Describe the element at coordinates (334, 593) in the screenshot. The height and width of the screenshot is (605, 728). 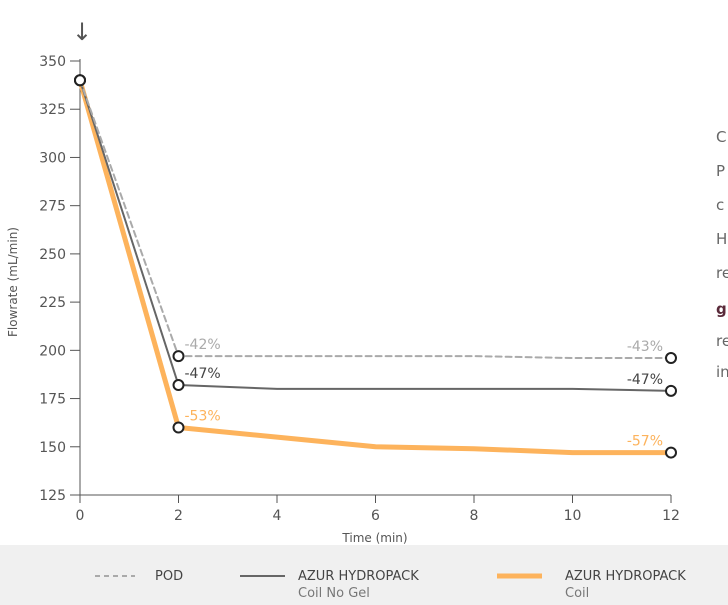
I see `legend-label-coil-no-gel-2: Coil No Gel` at that location.